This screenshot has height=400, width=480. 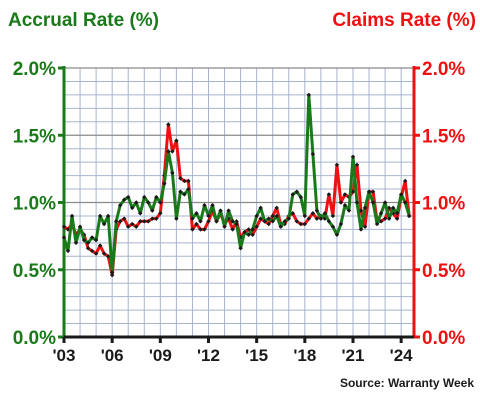 What do you see at coordinates (443, 204) in the screenshot?
I see `y-tick-label-right: 1.0%` at bounding box center [443, 204].